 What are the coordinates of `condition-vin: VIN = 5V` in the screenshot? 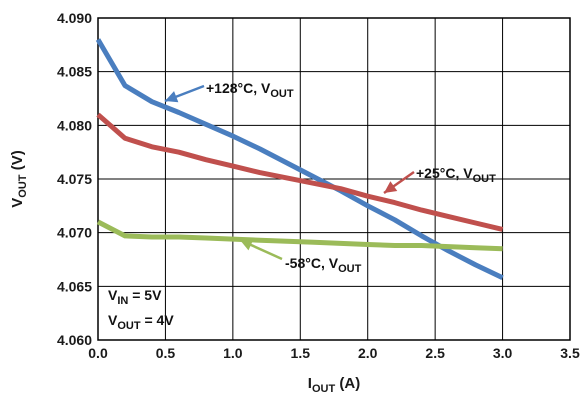 It's located at (135, 297).